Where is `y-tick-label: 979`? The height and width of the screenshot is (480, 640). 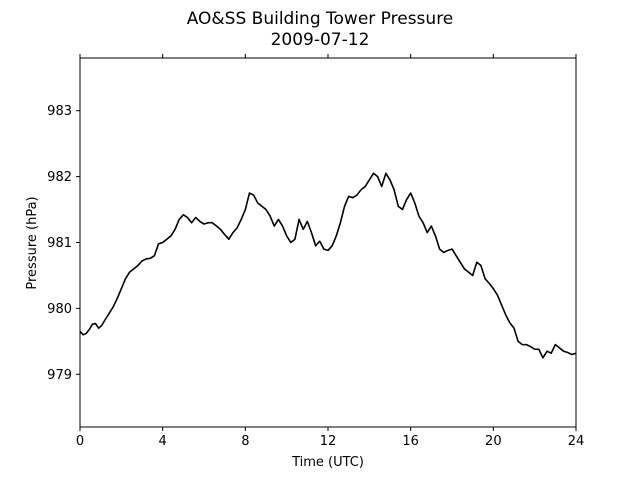
y-tick-label: 979 is located at coordinates (59, 375).